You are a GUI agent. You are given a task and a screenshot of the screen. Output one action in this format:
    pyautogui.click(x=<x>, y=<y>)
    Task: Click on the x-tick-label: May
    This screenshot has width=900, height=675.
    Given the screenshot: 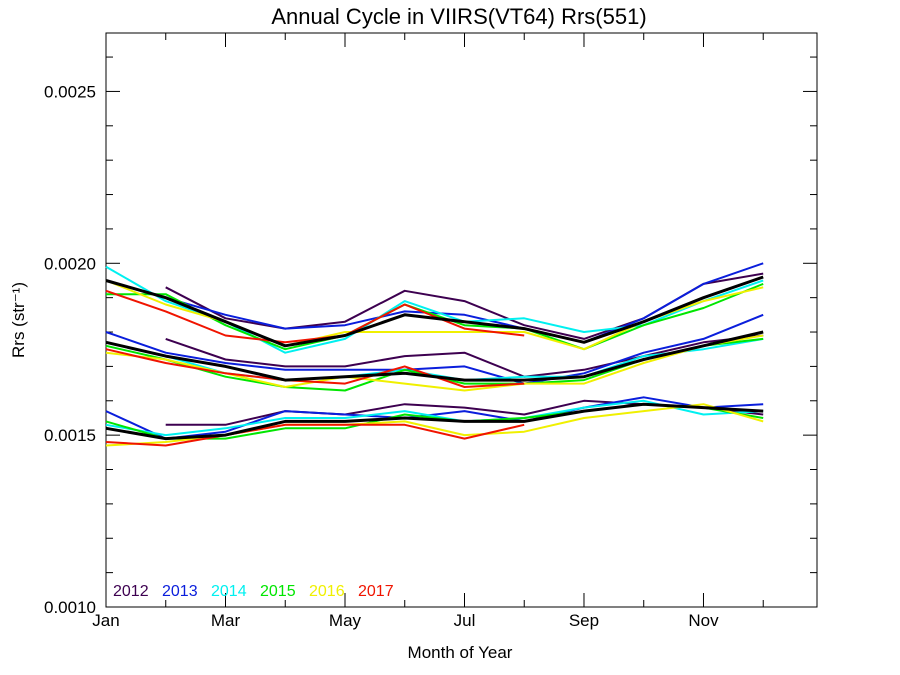 What is the action you would take?
    pyautogui.click(x=345, y=620)
    